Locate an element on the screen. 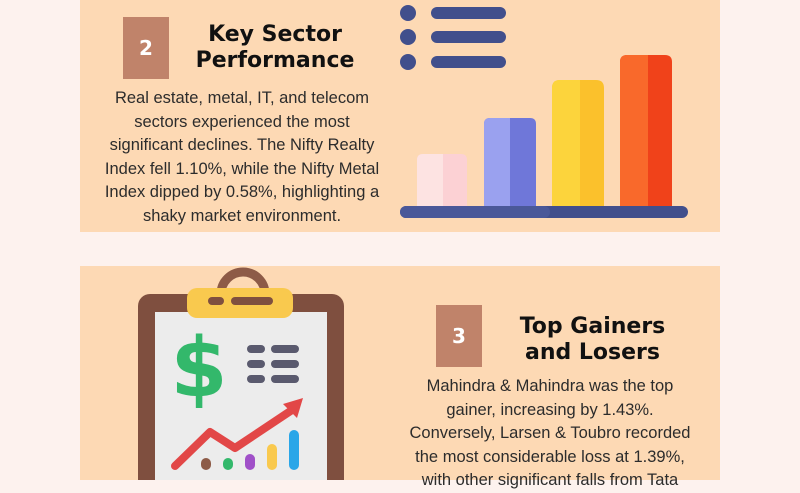  dollar-icon: $ is located at coordinates (198, 368).